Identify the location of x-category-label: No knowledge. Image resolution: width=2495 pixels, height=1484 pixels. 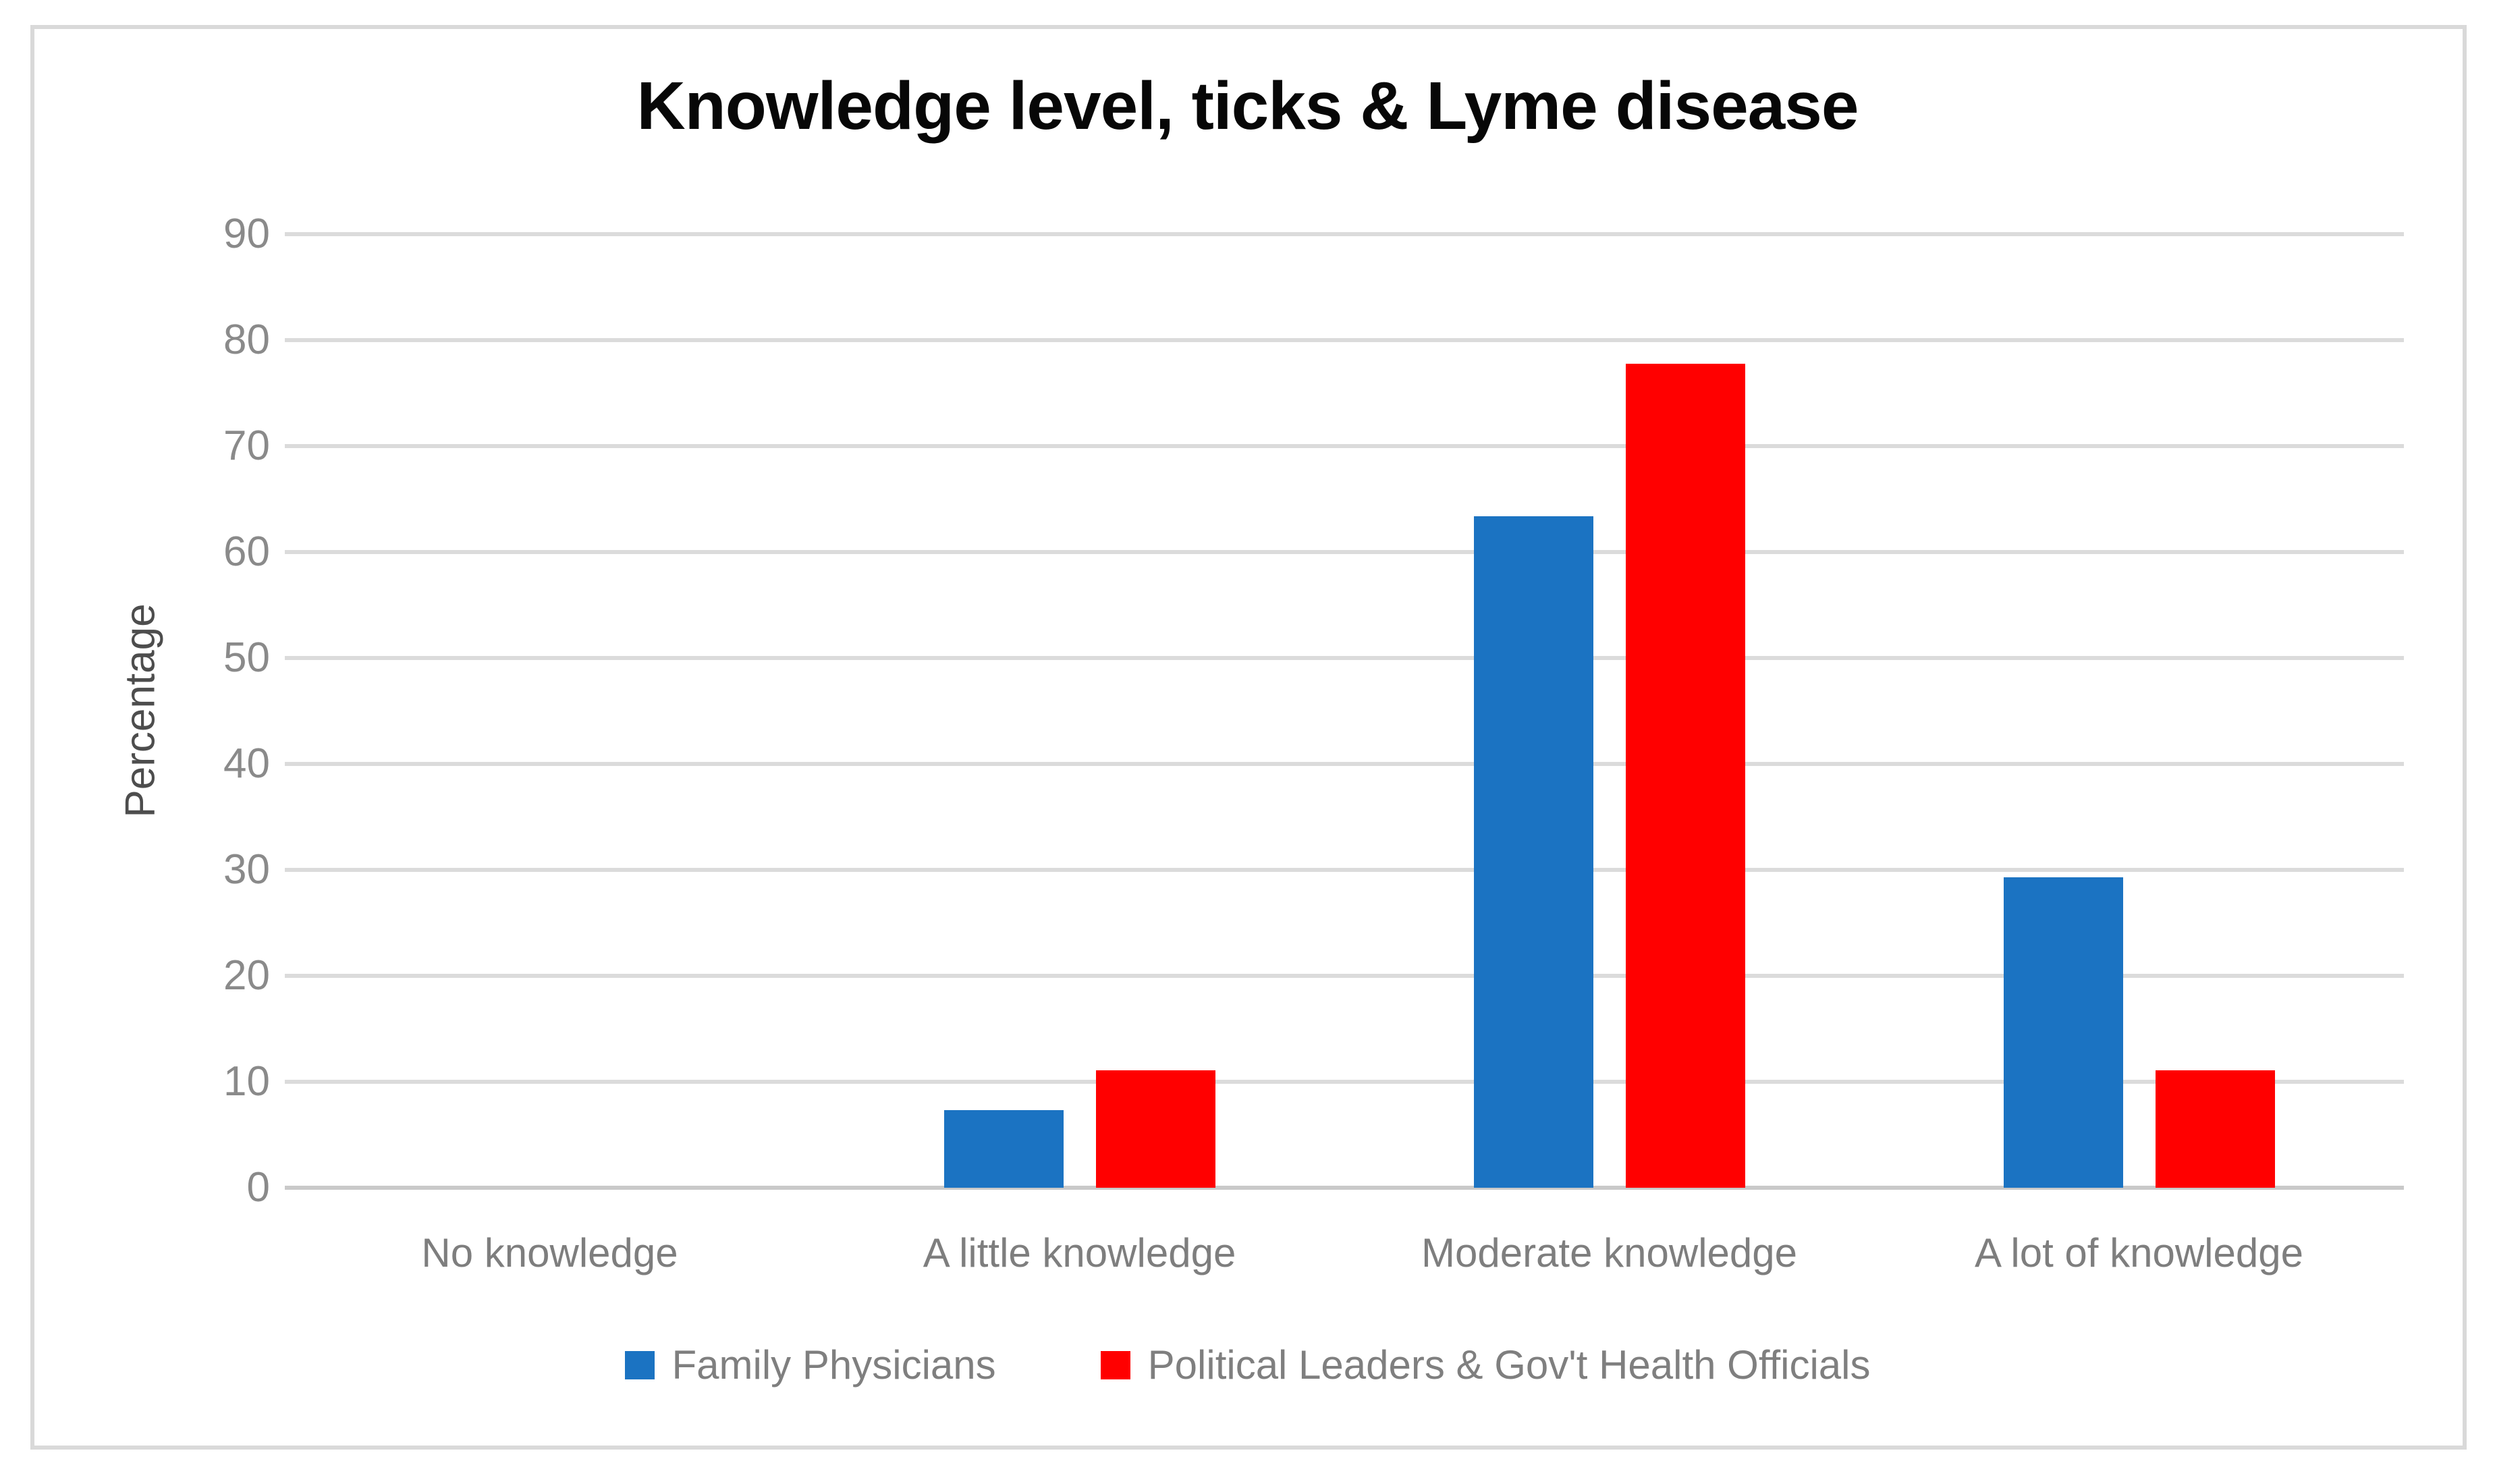
(550, 1252).